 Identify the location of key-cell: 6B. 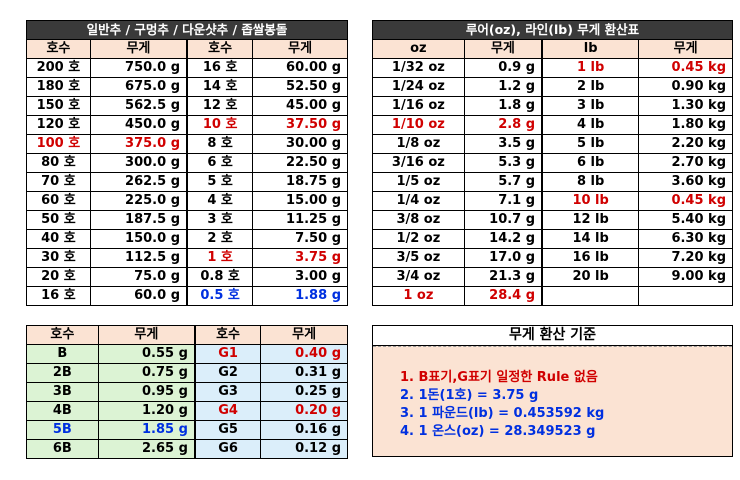
(62, 449).